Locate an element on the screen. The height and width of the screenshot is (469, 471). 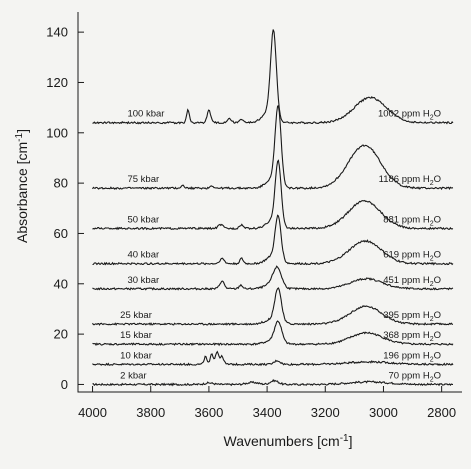
series-pressure-label: 15 kbar is located at coordinates (136, 335).